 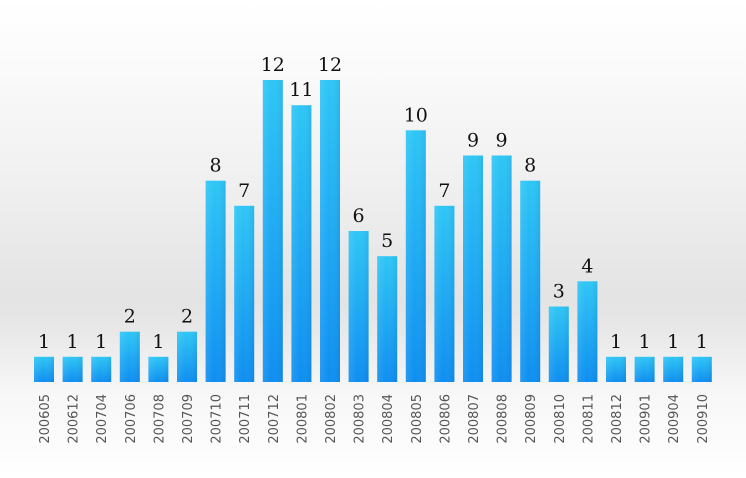 What do you see at coordinates (359, 216) in the screenshot?
I see `value-label-200803: 6` at bounding box center [359, 216].